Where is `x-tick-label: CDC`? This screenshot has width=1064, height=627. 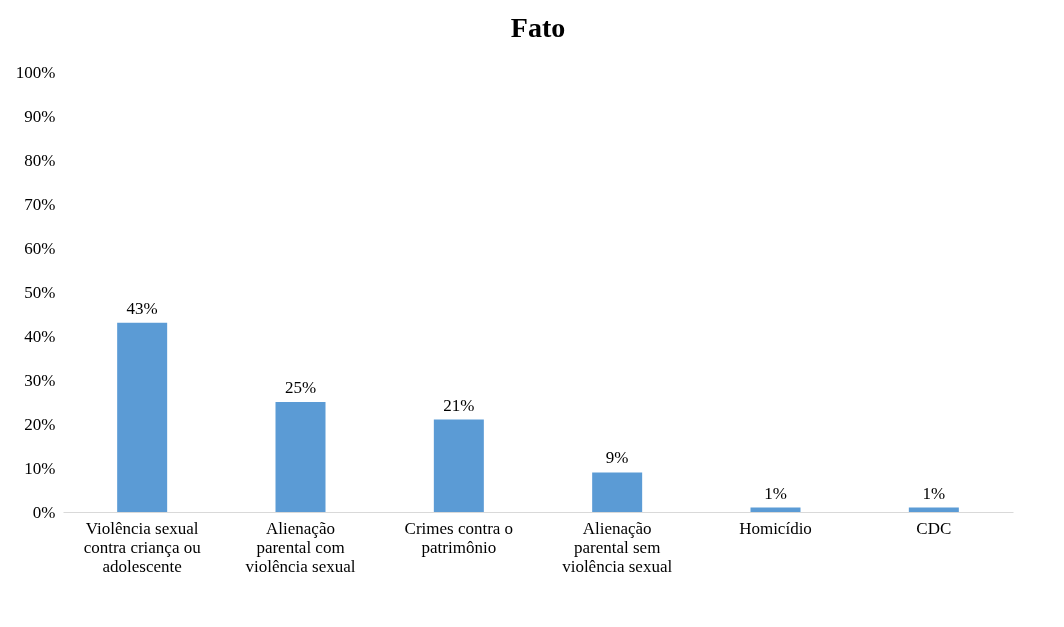
x-tick-label: CDC is located at coordinates (934, 528).